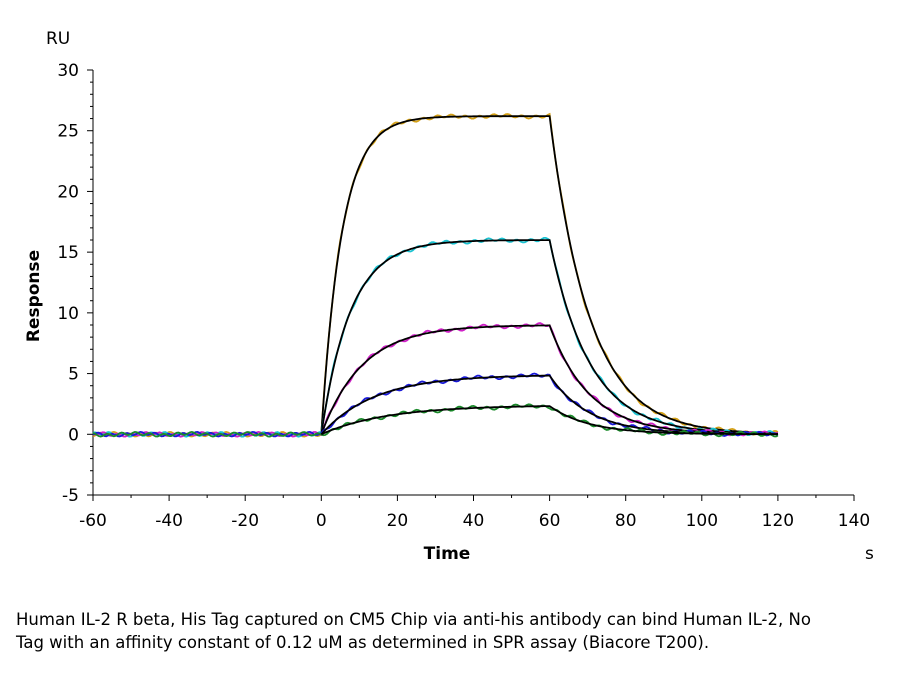 The height and width of the screenshot is (686, 900). I want to click on x-tick-label: 20, so click(398, 521).